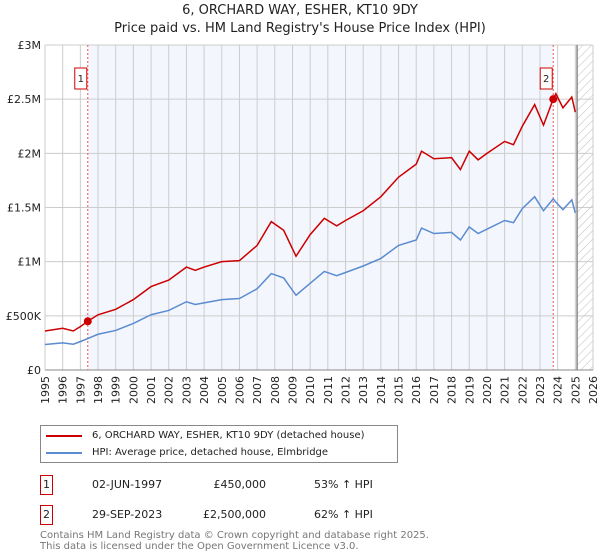 The height and width of the screenshot is (560, 600). I want to click on x-tick-label: 2016, so click(416, 390).